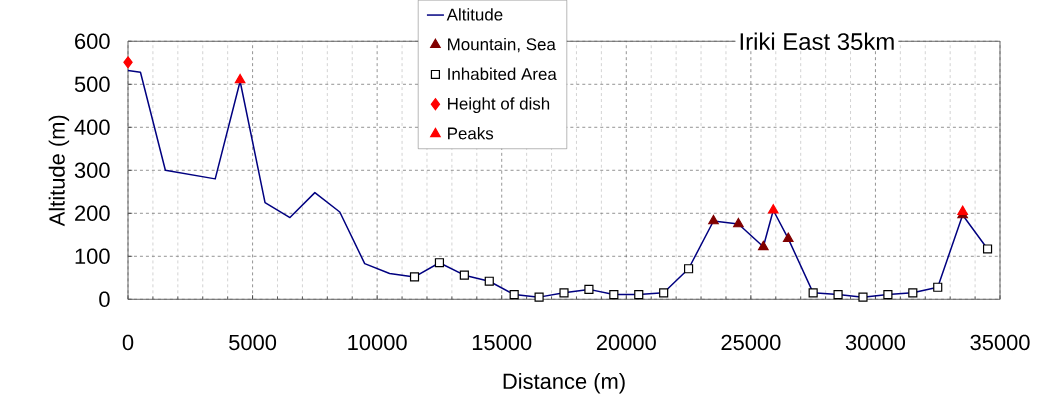  Describe the element at coordinates (92, 41) in the screenshot. I see `y-tick-label: 600` at that location.